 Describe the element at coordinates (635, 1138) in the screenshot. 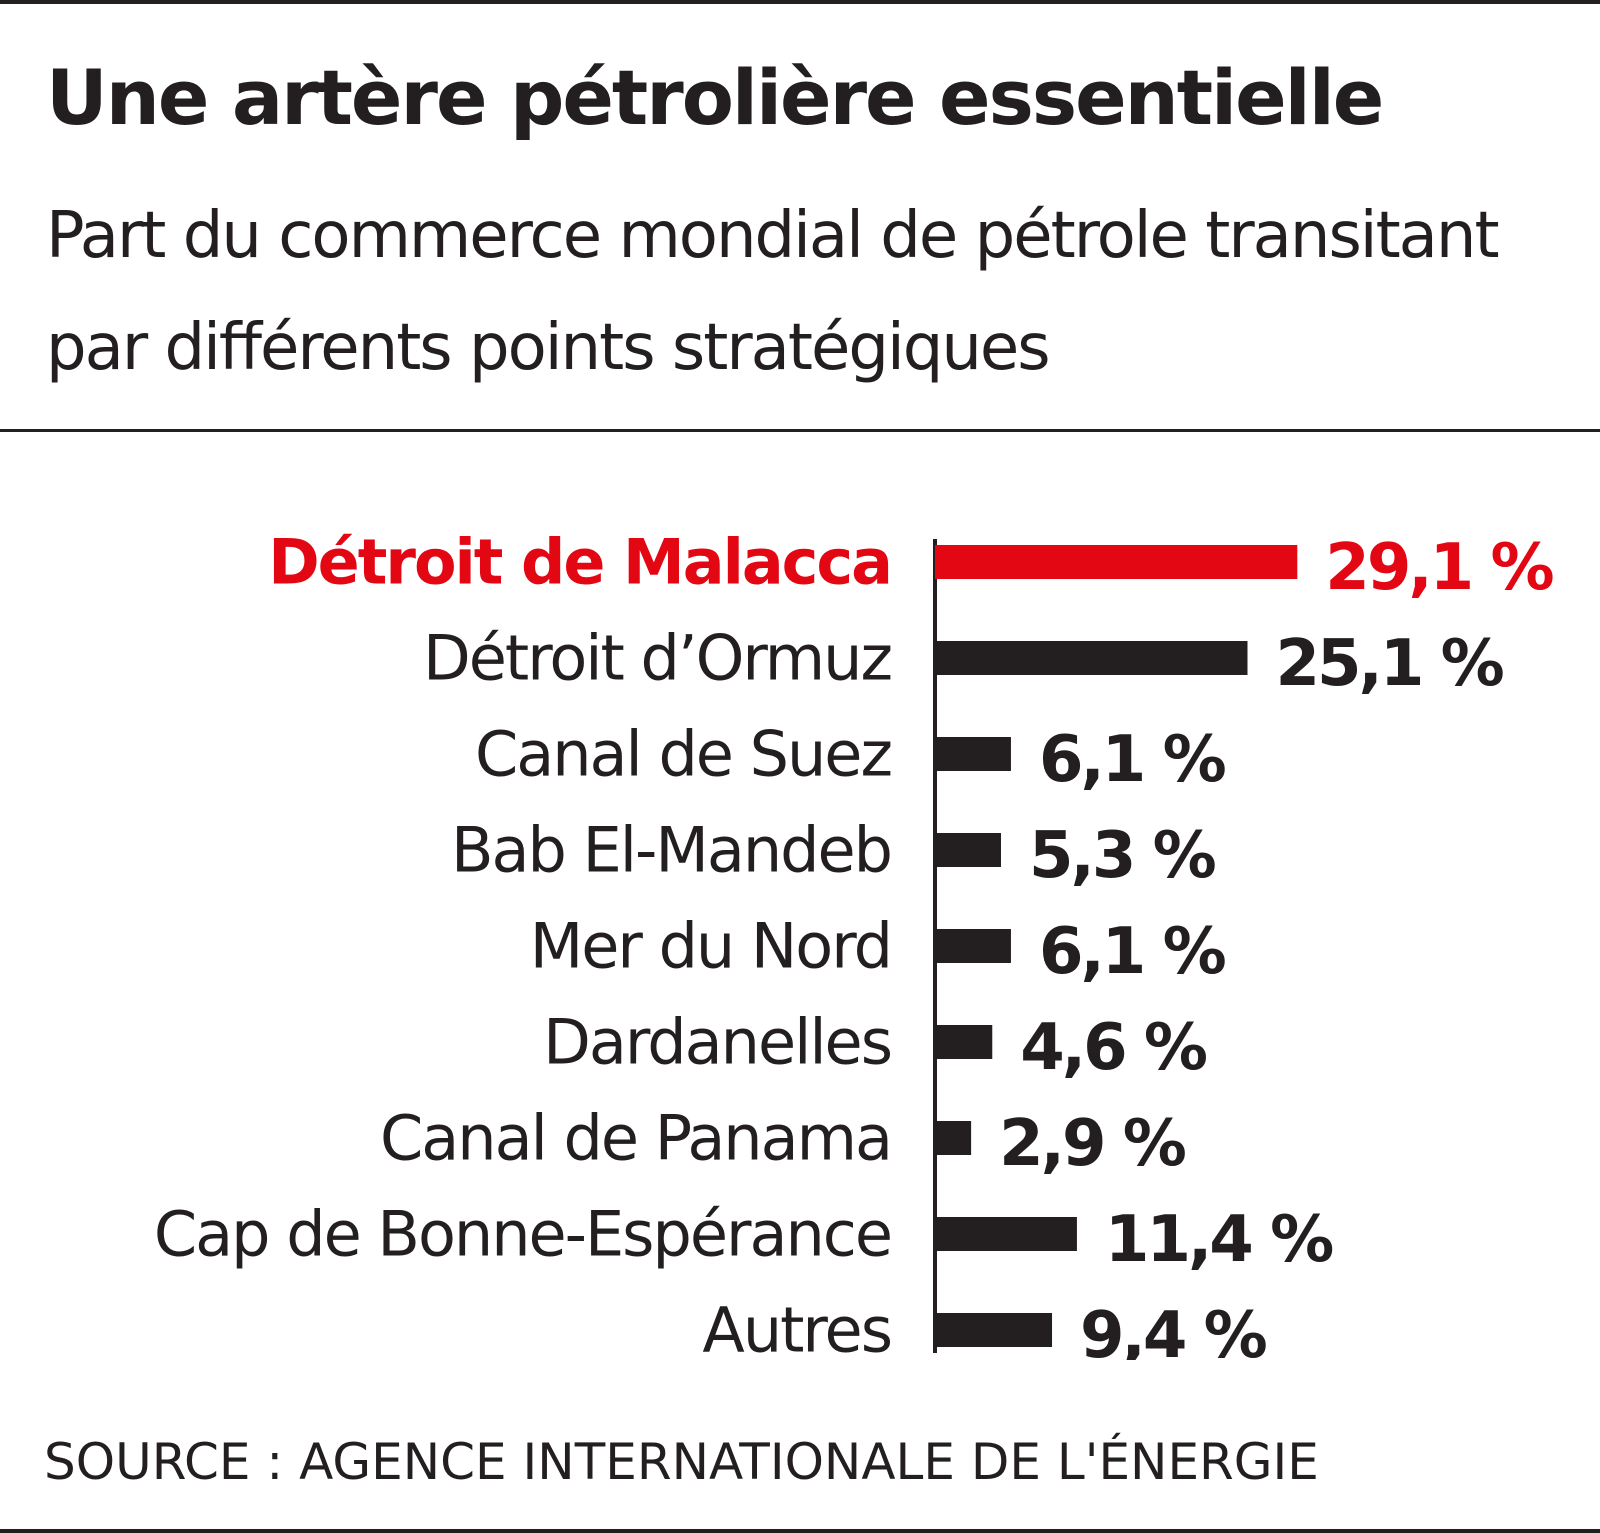

I see `category-label: Canal de Panama` at that location.